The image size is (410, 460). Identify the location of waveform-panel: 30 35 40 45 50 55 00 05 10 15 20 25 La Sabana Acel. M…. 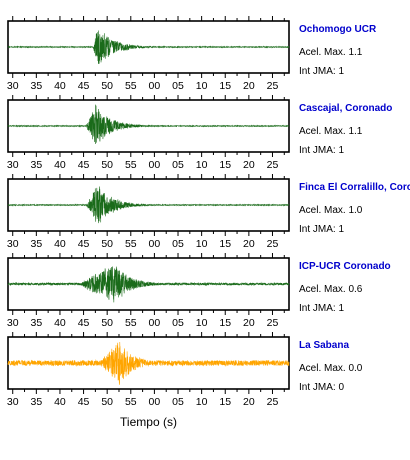
(185, 370).